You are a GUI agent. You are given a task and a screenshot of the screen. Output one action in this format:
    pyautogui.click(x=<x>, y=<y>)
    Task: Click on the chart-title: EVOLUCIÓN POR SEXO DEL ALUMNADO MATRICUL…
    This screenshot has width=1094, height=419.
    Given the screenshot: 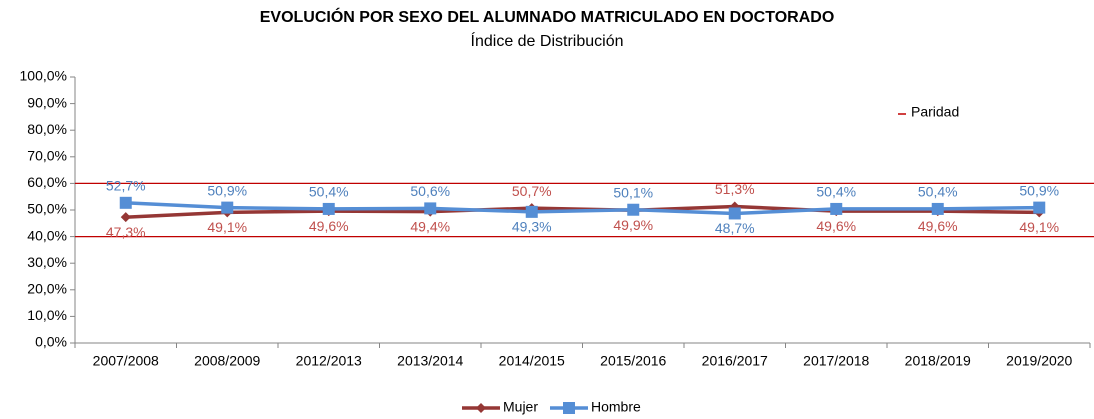 What is the action you would take?
    pyautogui.click(x=547, y=16)
    